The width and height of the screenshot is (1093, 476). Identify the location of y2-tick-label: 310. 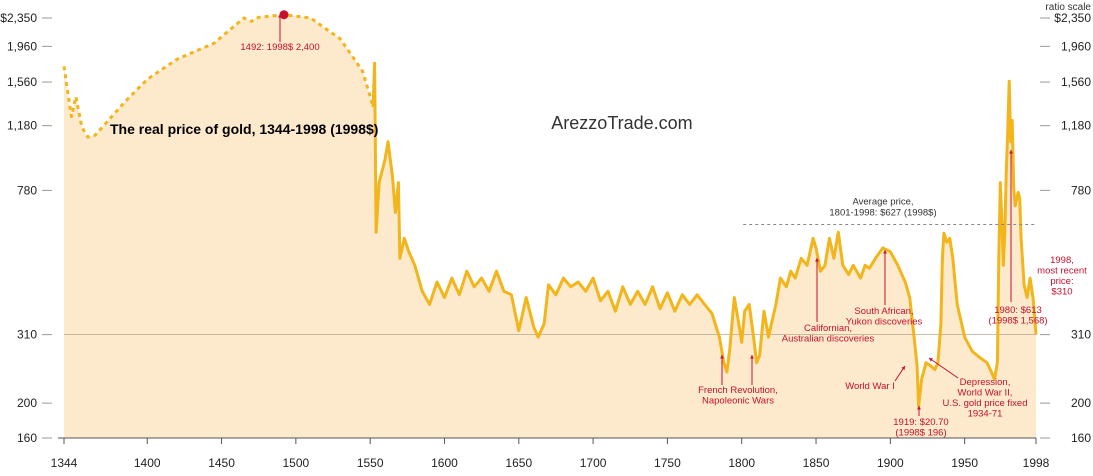
(1081, 335).